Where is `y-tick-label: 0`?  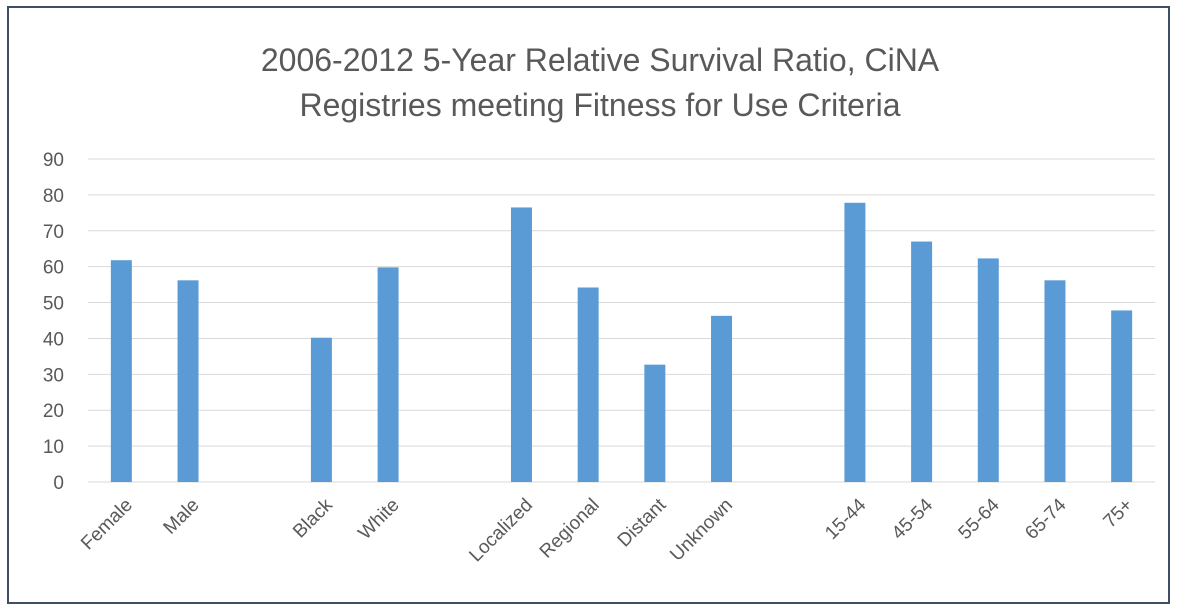 y-tick-label: 0 is located at coordinates (58, 483).